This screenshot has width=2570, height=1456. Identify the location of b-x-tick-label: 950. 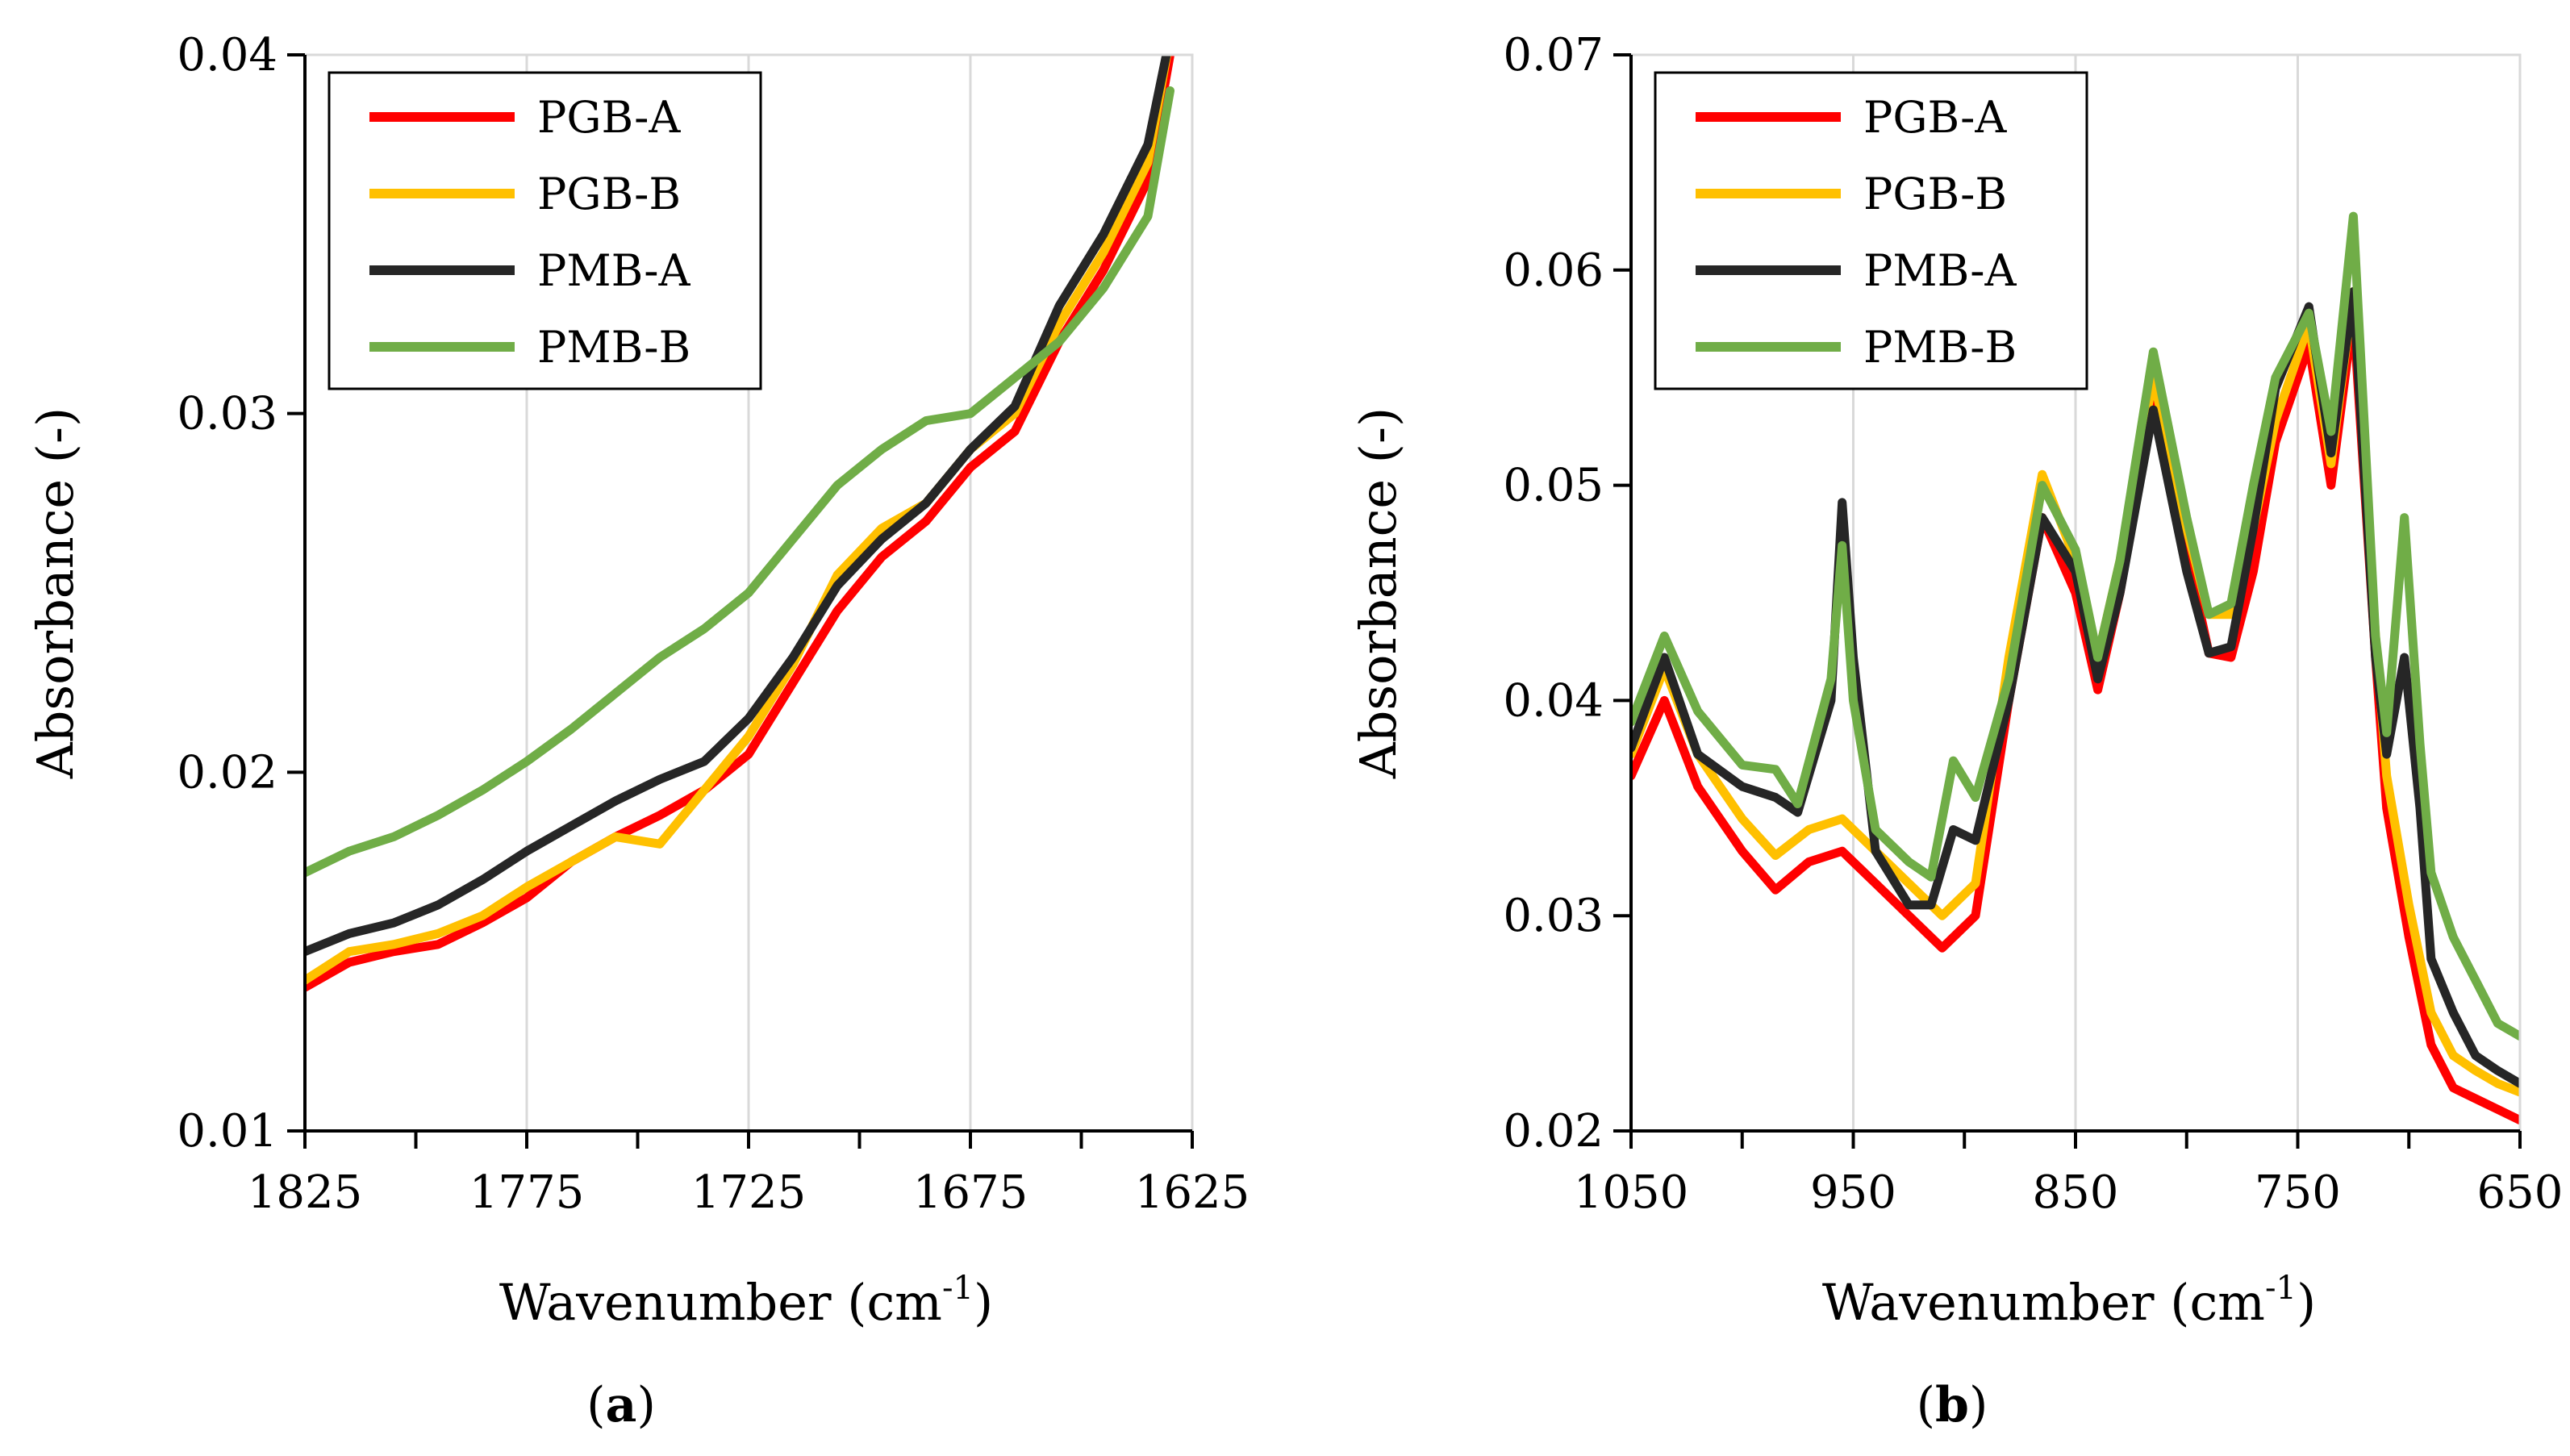
(1853, 1193).